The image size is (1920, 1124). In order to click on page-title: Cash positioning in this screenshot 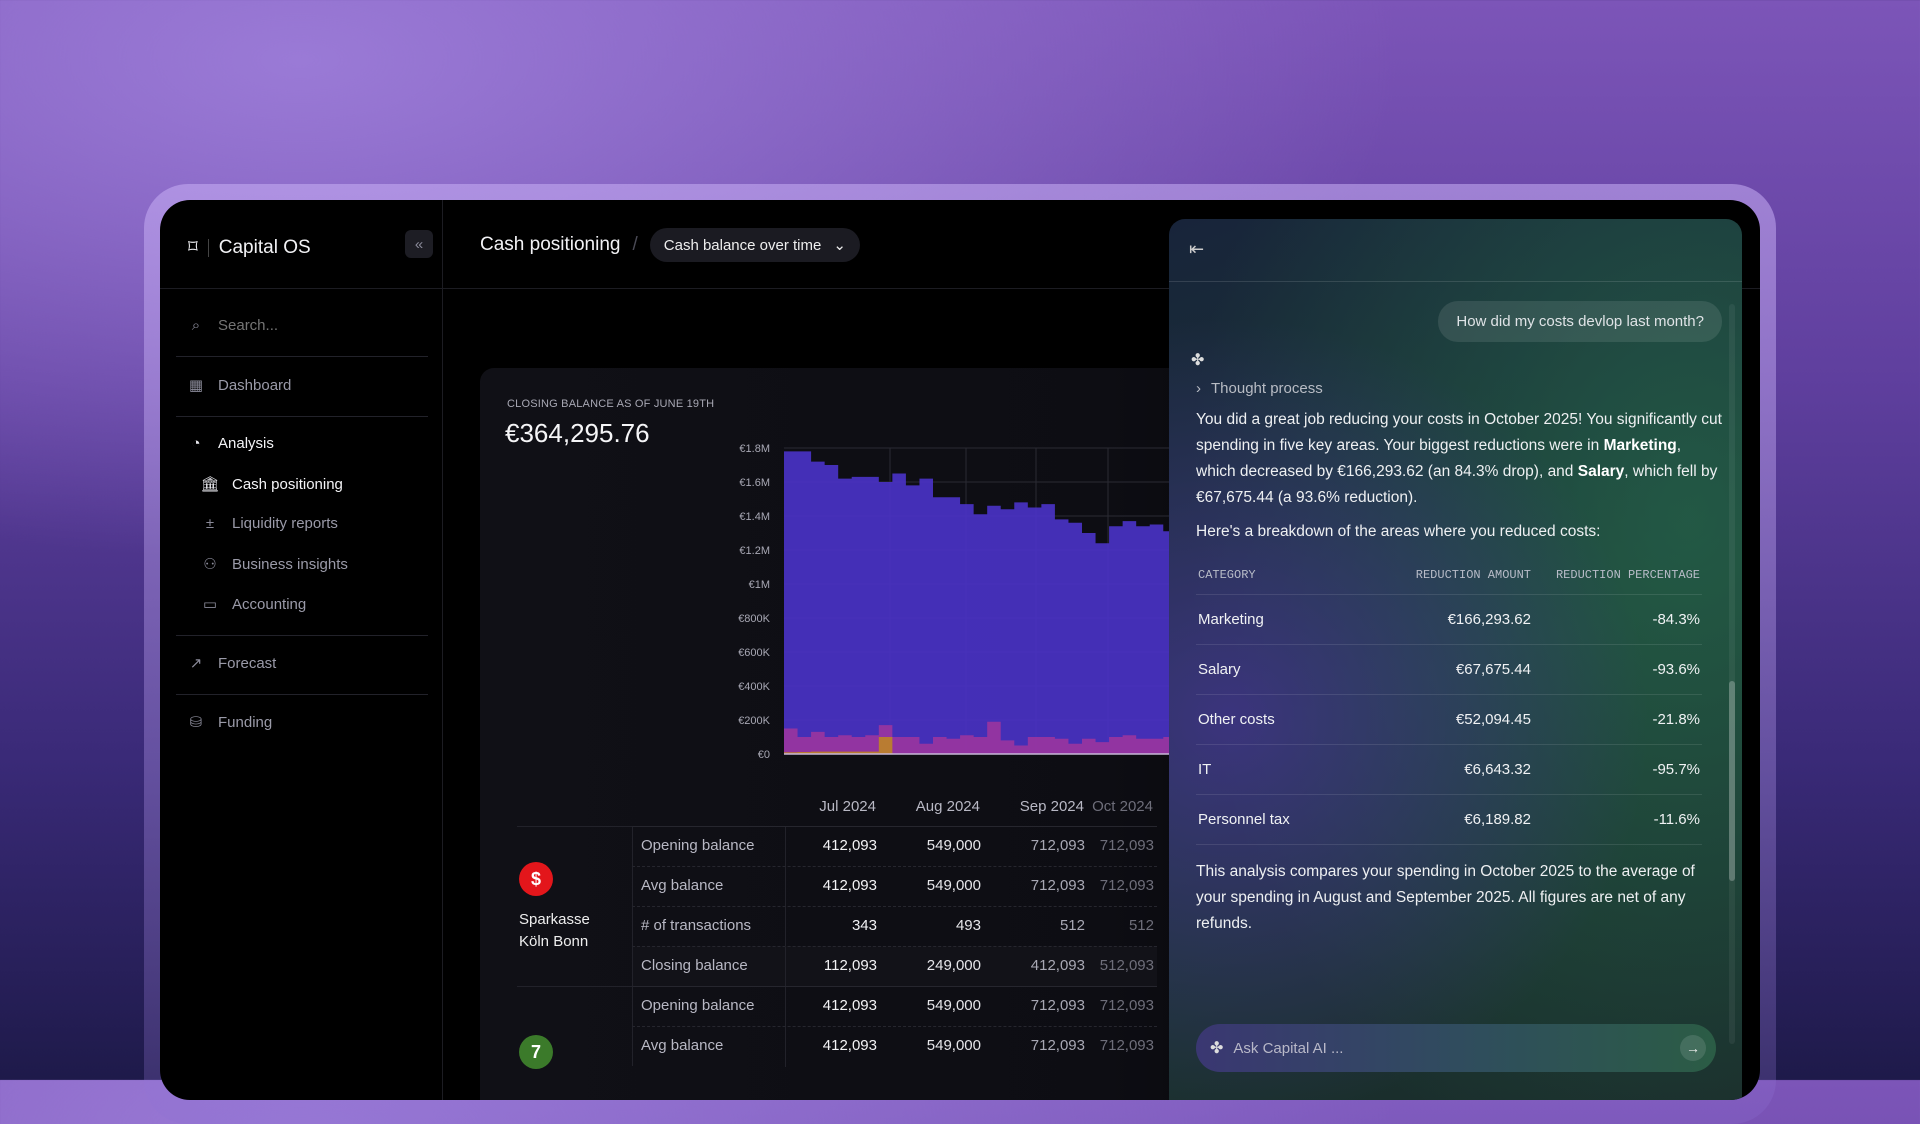, I will do `click(550, 244)`.